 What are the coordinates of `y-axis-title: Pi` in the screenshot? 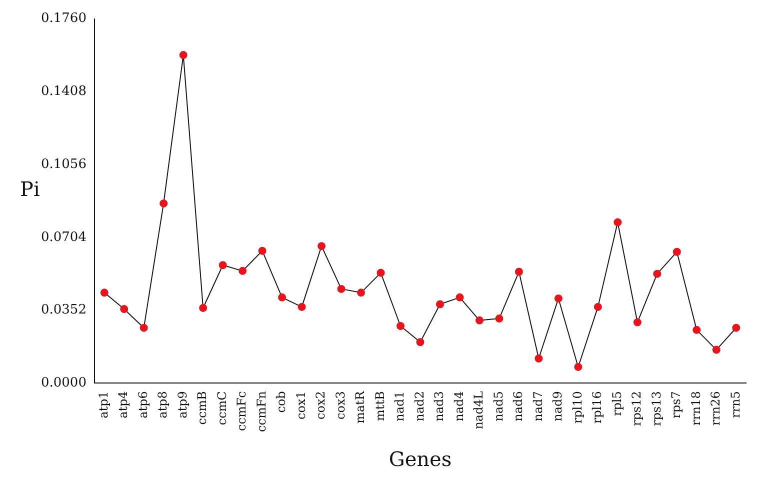 It's located at (30, 189).